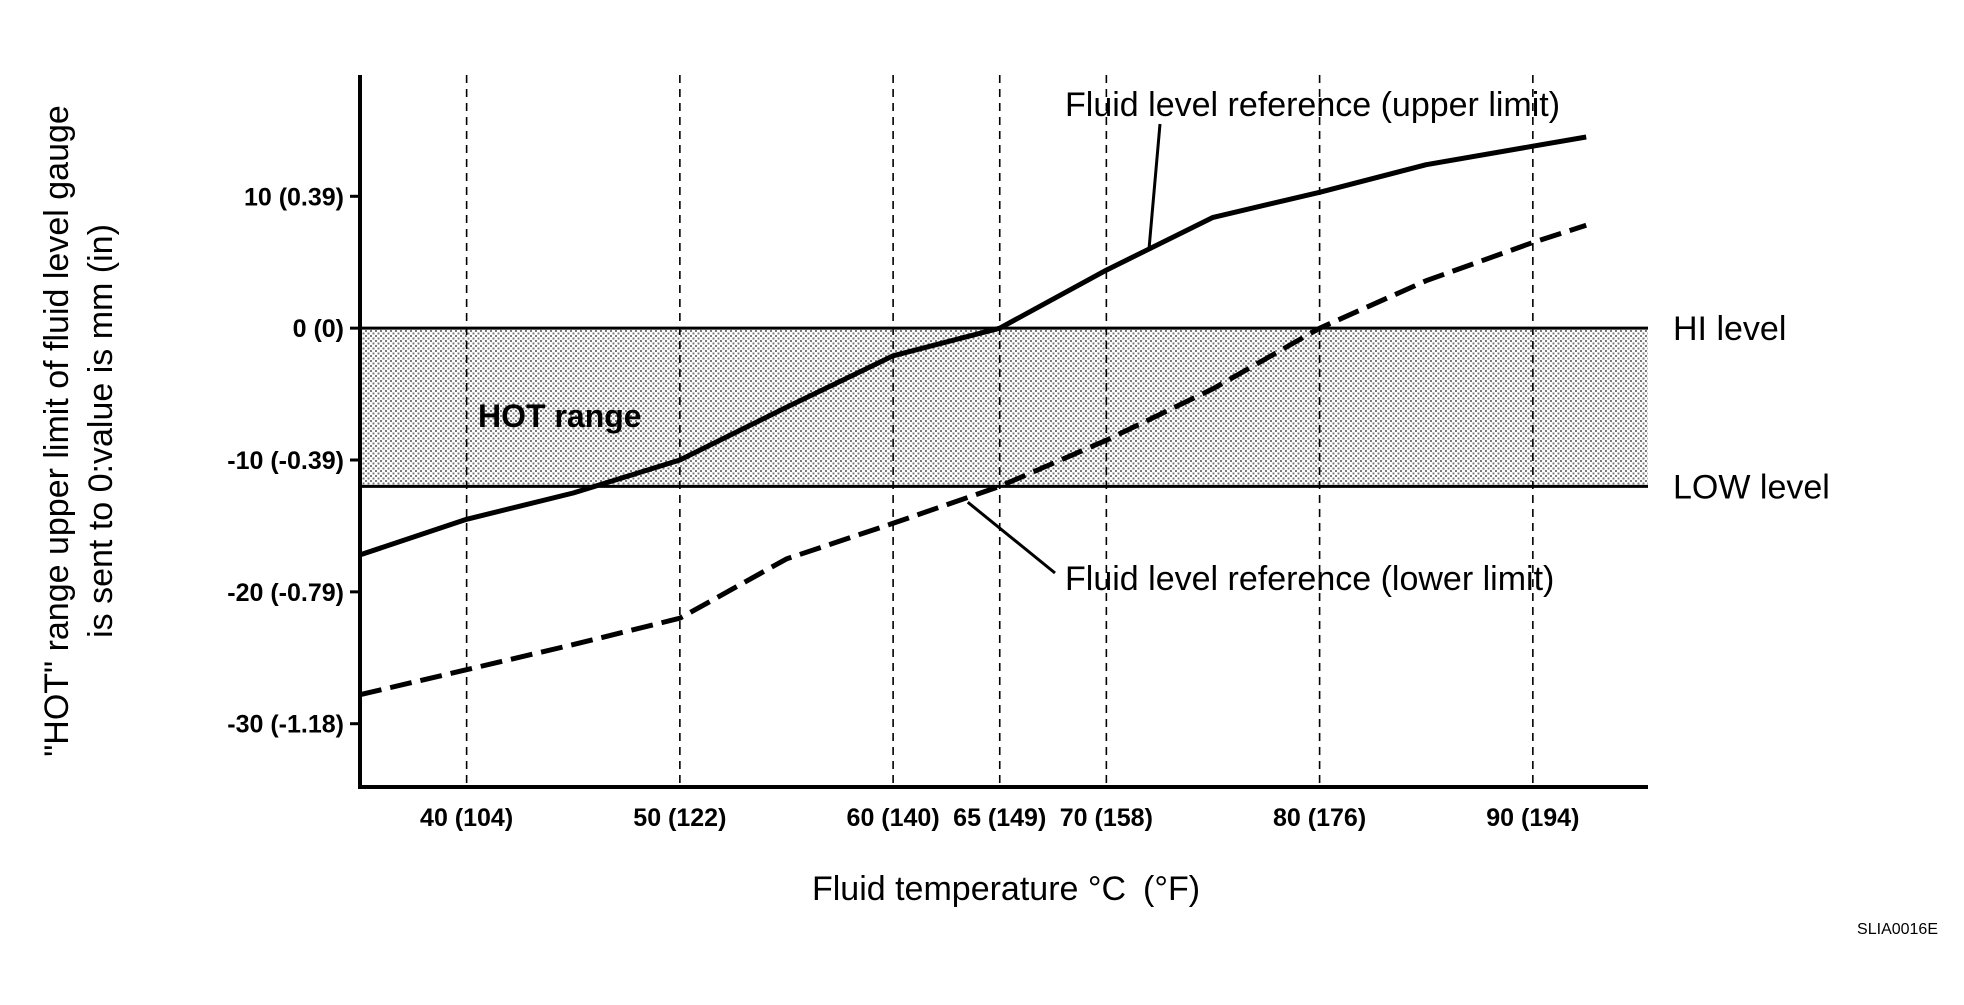 The image size is (1964, 1005). Describe the element at coordinates (1006, 889) in the screenshot. I see `x-axis-title: Fluid temperature °C (°F)` at that location.